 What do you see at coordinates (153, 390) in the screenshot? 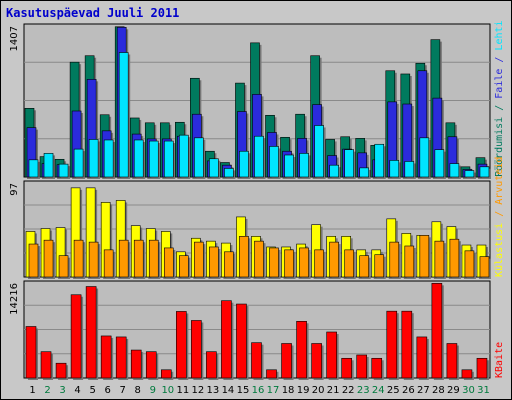
I see `x-tick-label: 9` at bounding box center [153, 390].